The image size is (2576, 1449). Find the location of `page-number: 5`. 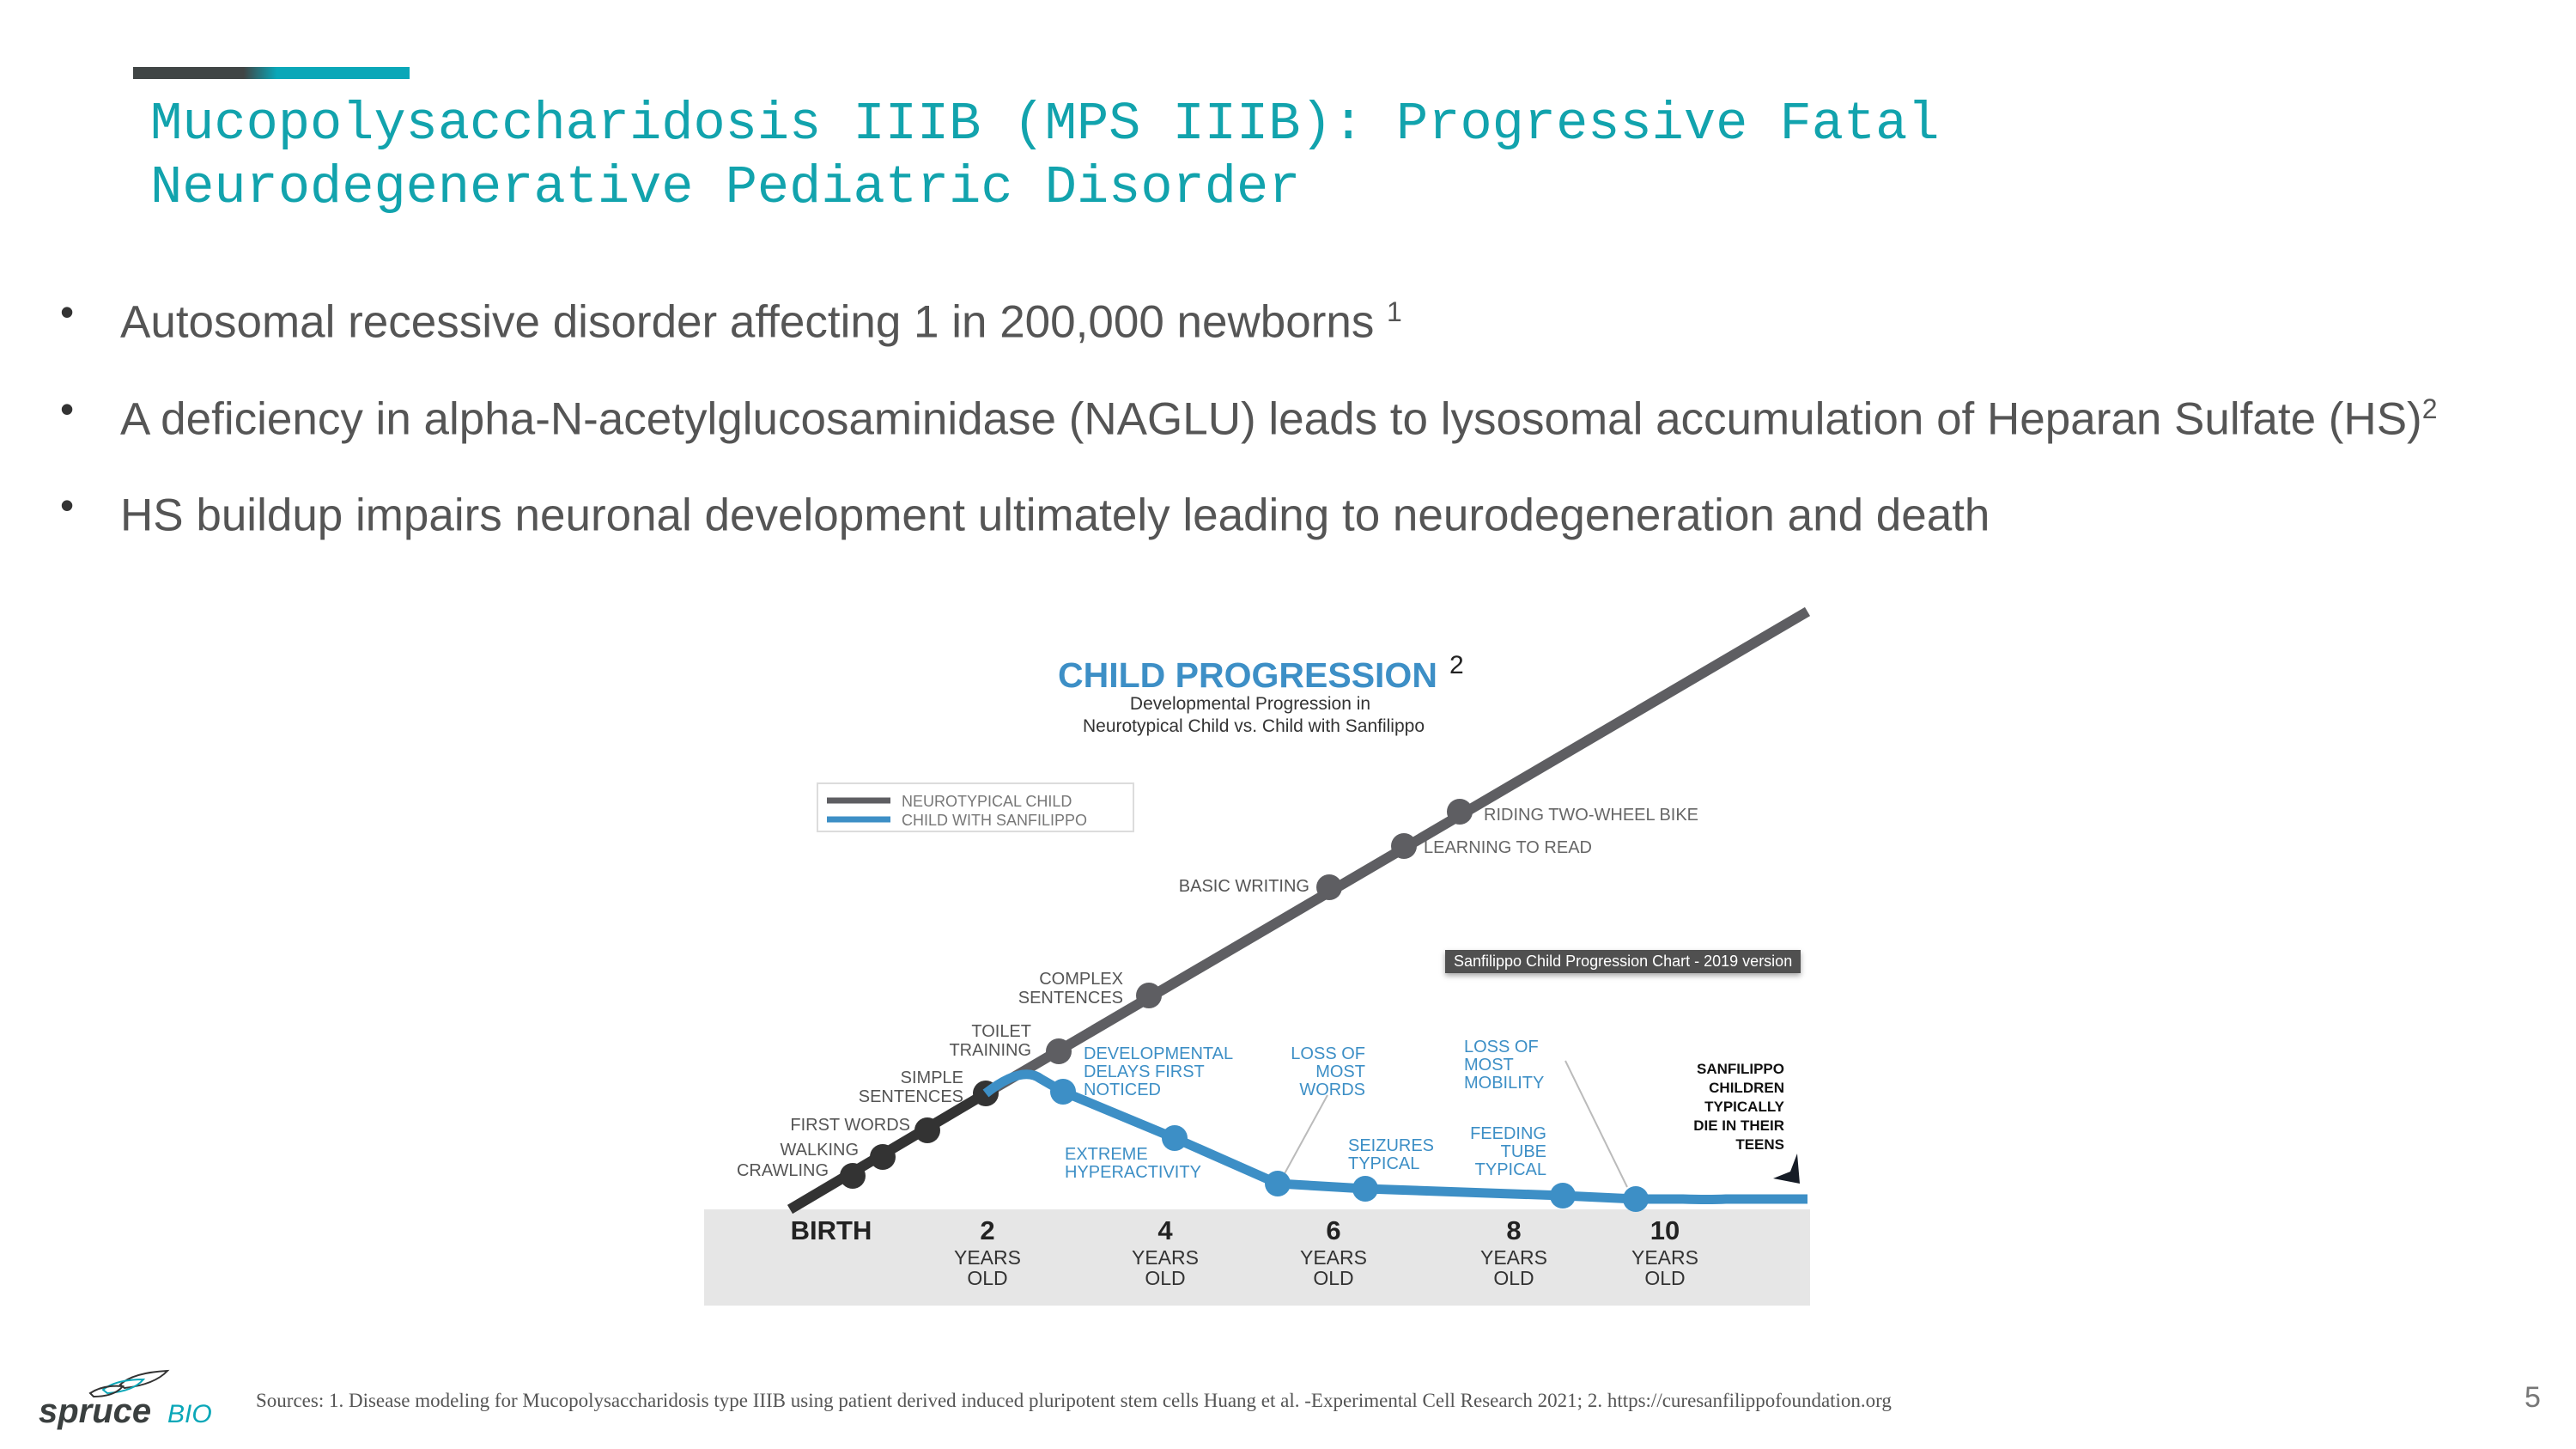

page-number: 5 is located at coordinates (2532, 1397).